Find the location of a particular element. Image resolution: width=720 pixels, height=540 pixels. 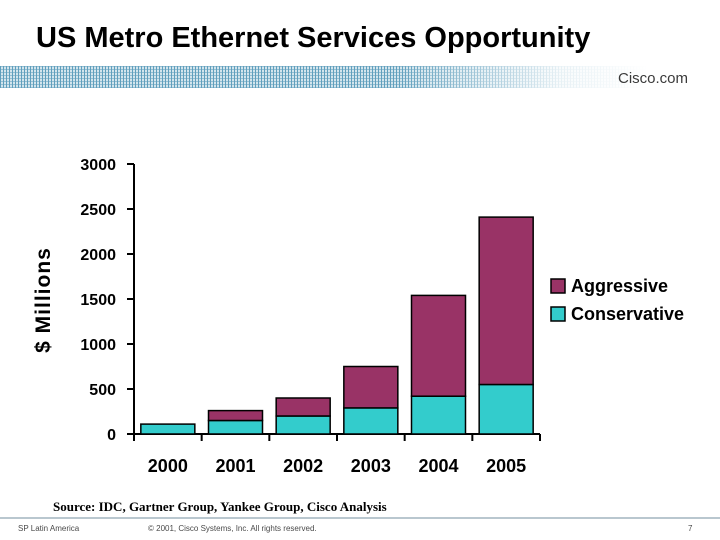

y-tick-label: 0 is located at coordinates (111, 435).